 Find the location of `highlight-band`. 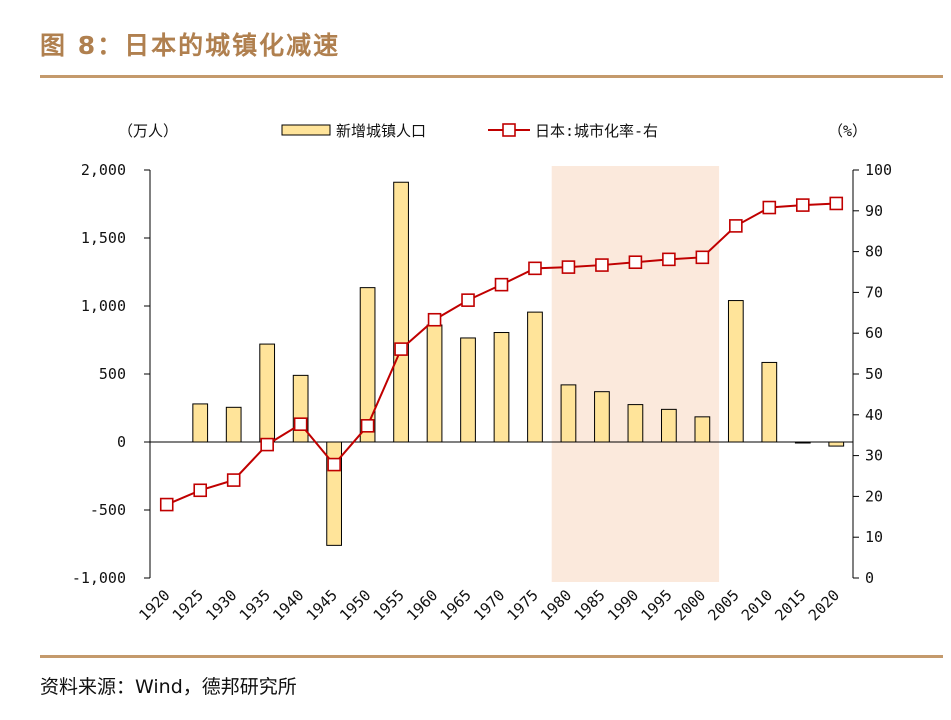

highlight-band is located at coordinates (635, 374).